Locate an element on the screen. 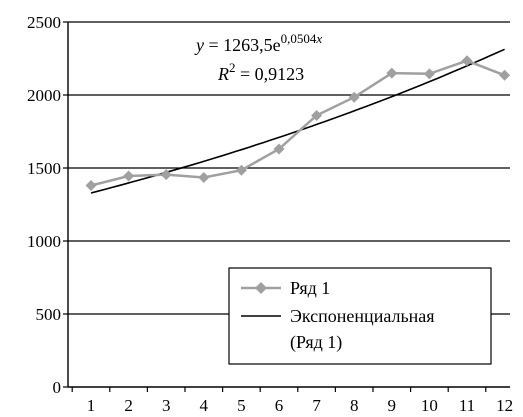 The height and width of the screenshot is (417, 523). x-tick-labels: 1 2 3 4 5 6 7 8 9 10 11 12 is located at coordinates (300, 405).